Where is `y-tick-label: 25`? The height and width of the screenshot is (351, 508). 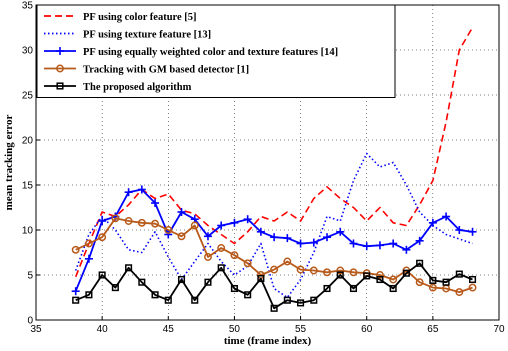 y-tick-label: 25 is located at coordinates (28, 96).